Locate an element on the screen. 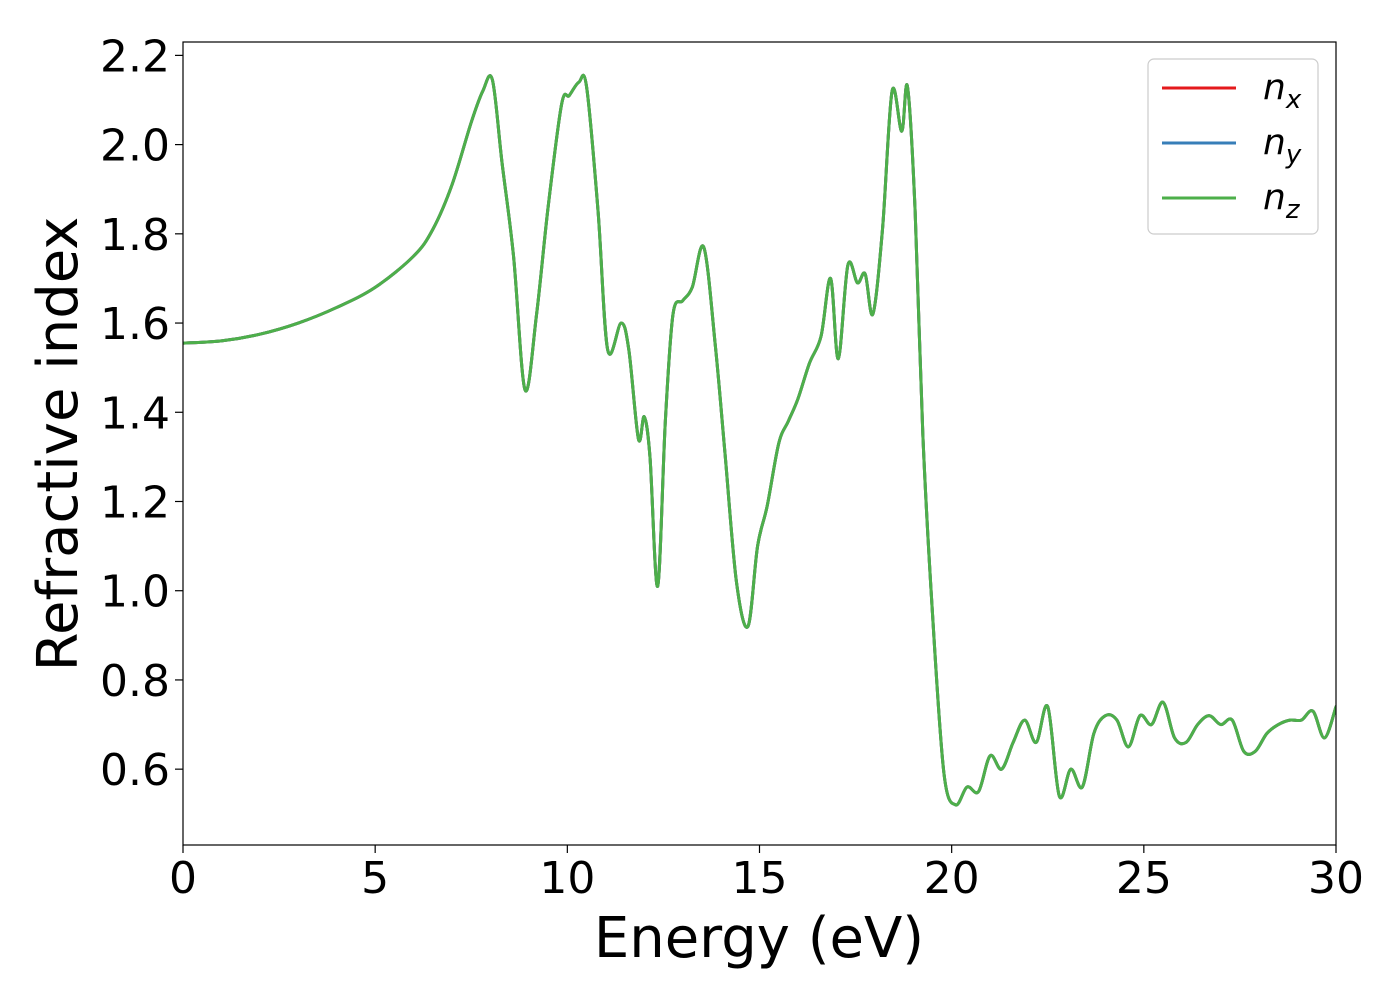  x-tick-label: 15 is located at coordinates (760, 878).